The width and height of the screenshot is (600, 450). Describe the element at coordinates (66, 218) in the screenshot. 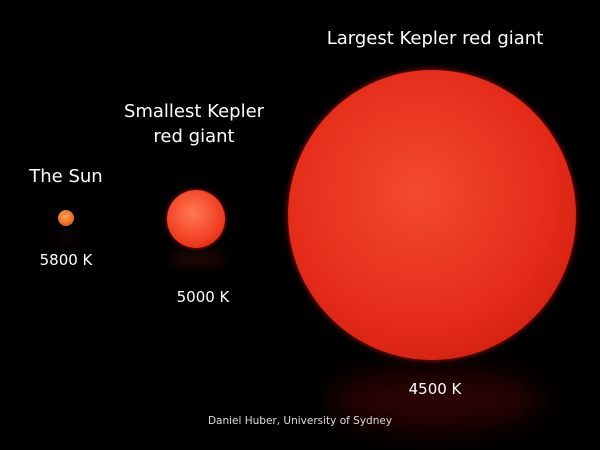

I see `sun-disk` at that location.